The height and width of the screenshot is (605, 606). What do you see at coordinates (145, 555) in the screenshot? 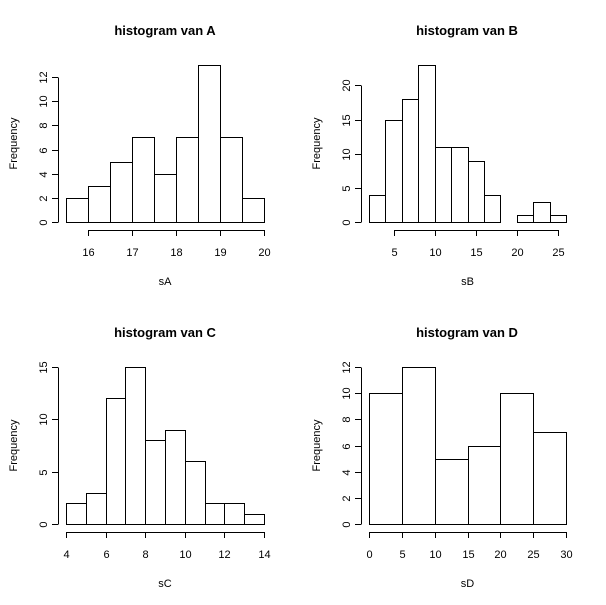
I see `x-tick-label: 8` at bounding box center [145, 555].